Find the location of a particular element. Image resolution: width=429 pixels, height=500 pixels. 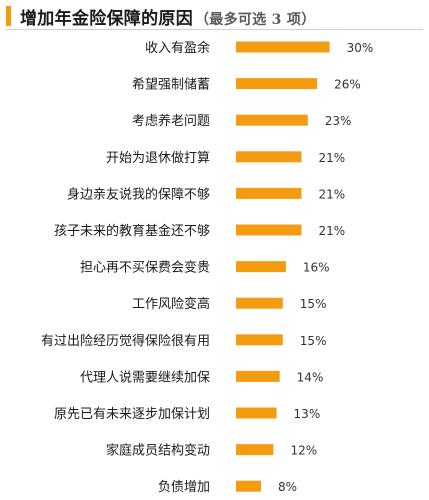

category-label: 考虑养老问题 is located at coordinates (171, 121).